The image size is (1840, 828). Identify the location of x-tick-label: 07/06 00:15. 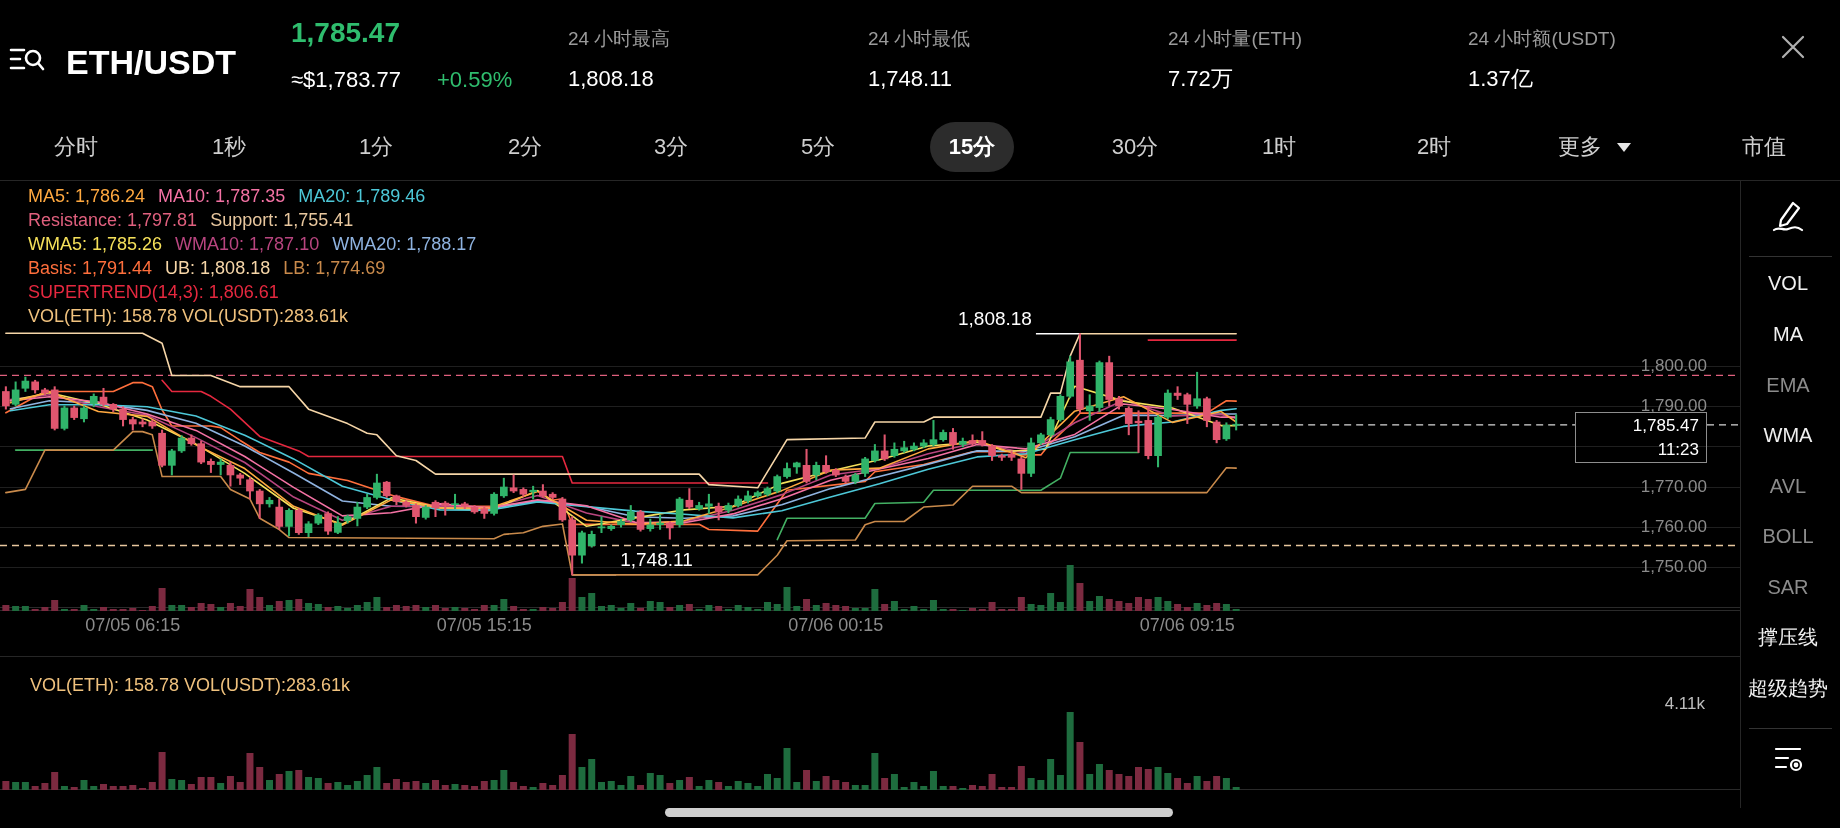
(836, 625).